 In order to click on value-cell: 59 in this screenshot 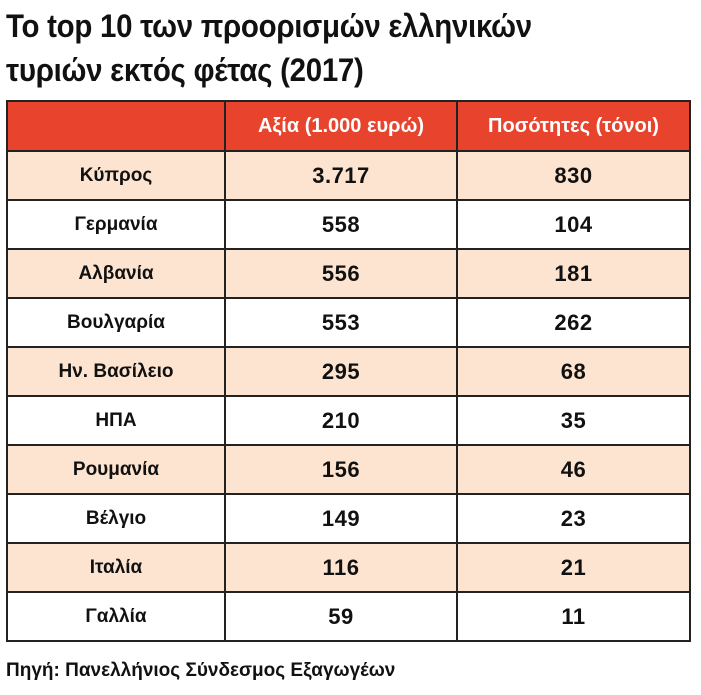, I will do `click(341, 616)`.